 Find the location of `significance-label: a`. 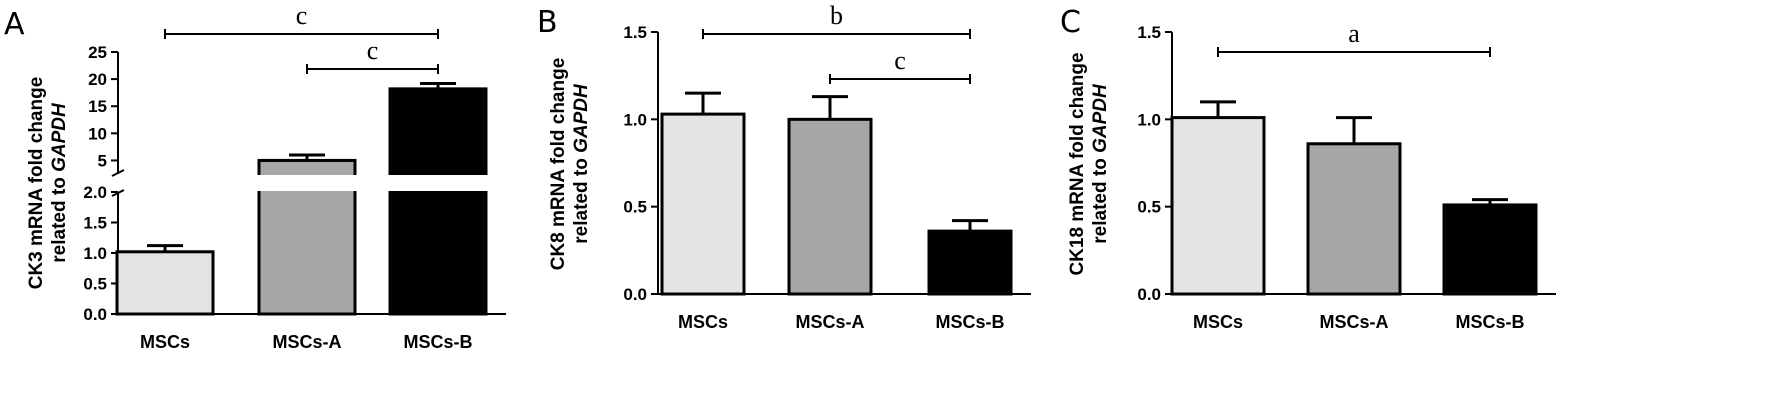

significance-label: a is located at coordinates (1354, 33).